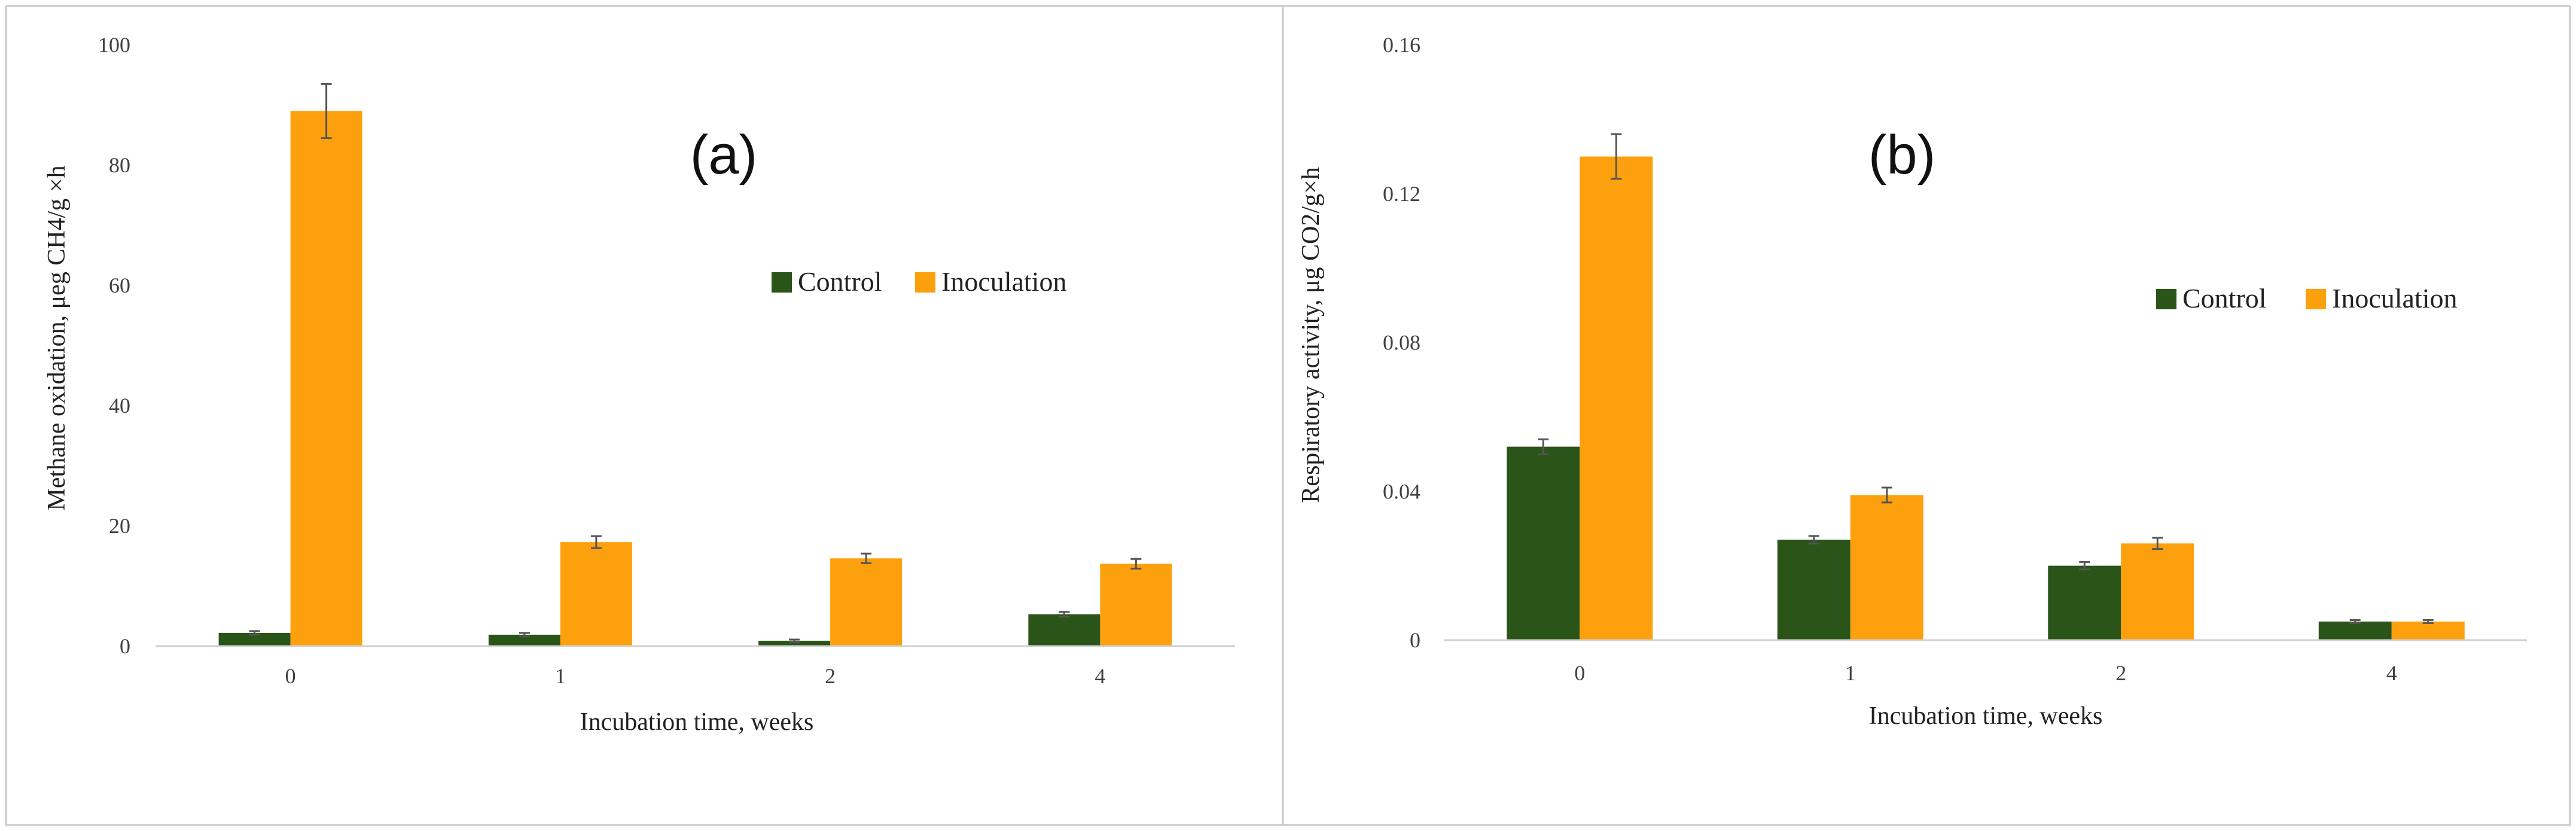 The image size is (2576, 831). What do you see at coordinates (2395, 298) in the screenshot?
I see `panel-b-legend-label-inoculation: Inoculation` at bounding box center [2395, 298].